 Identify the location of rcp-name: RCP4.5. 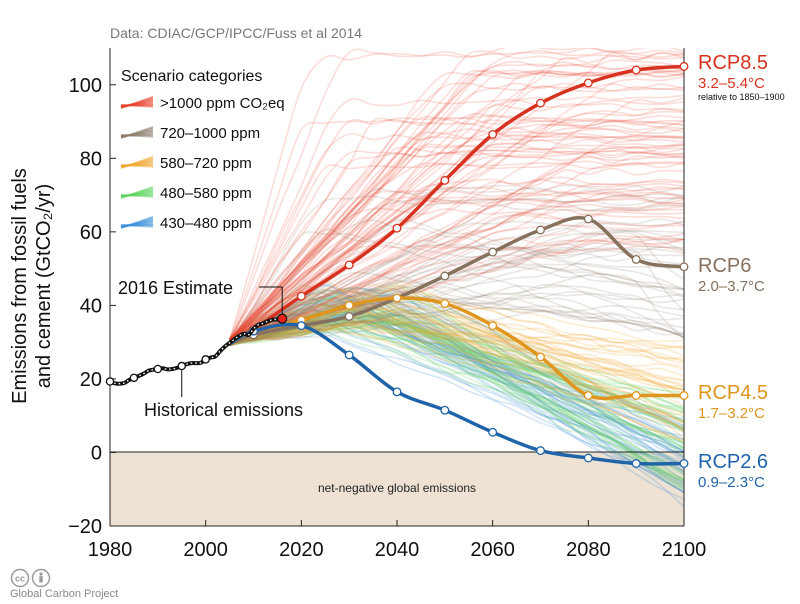
(733, 393).